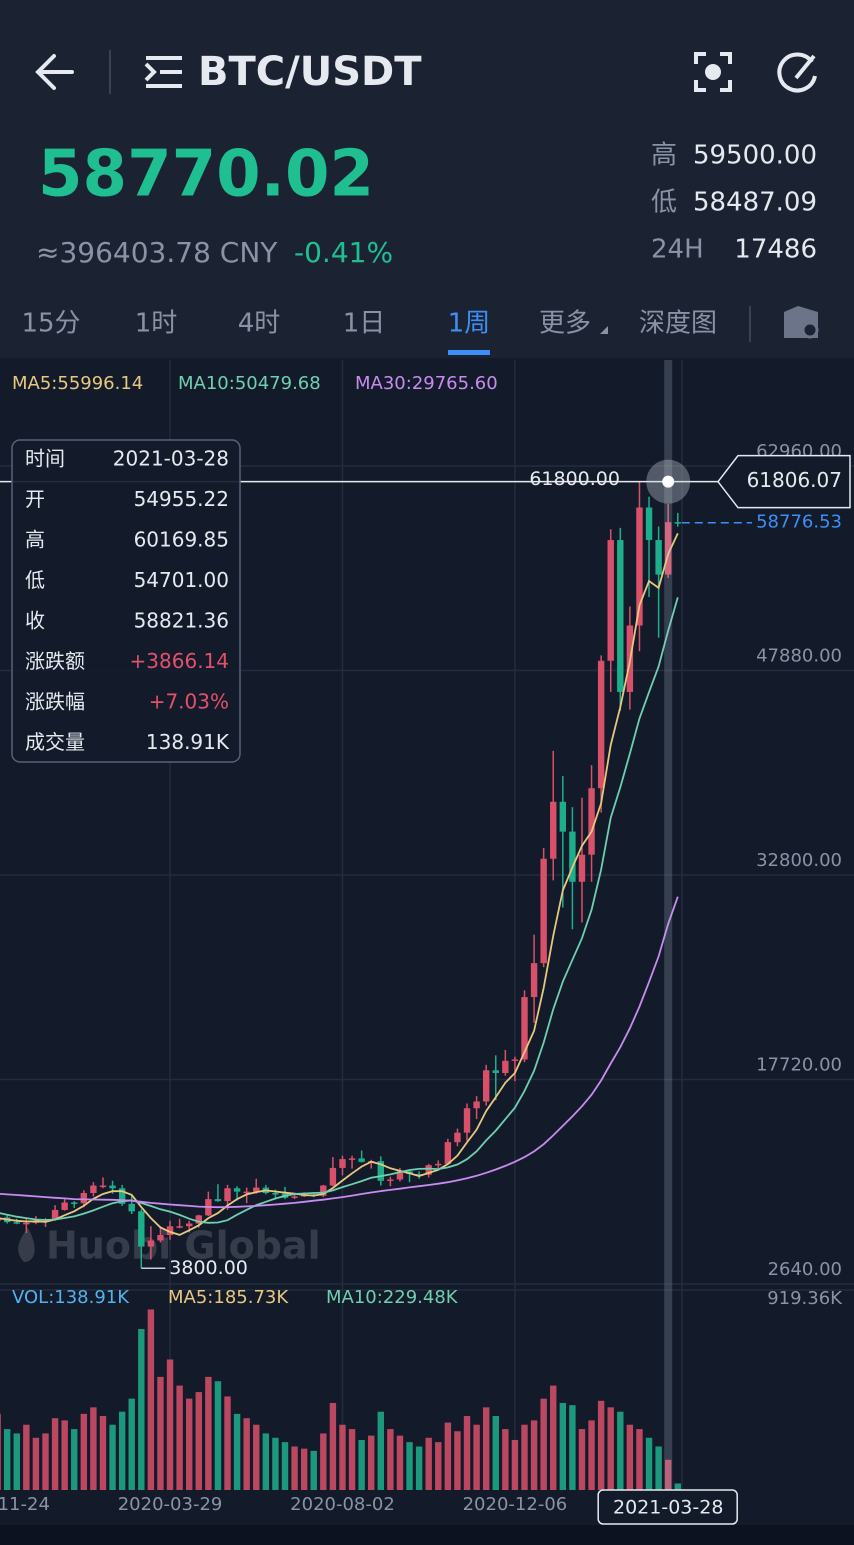 This screenshot has width=854, height=1545. Describe the element at coordinates (801, 322) in the screenshot. I see `settings-icon` at that location.